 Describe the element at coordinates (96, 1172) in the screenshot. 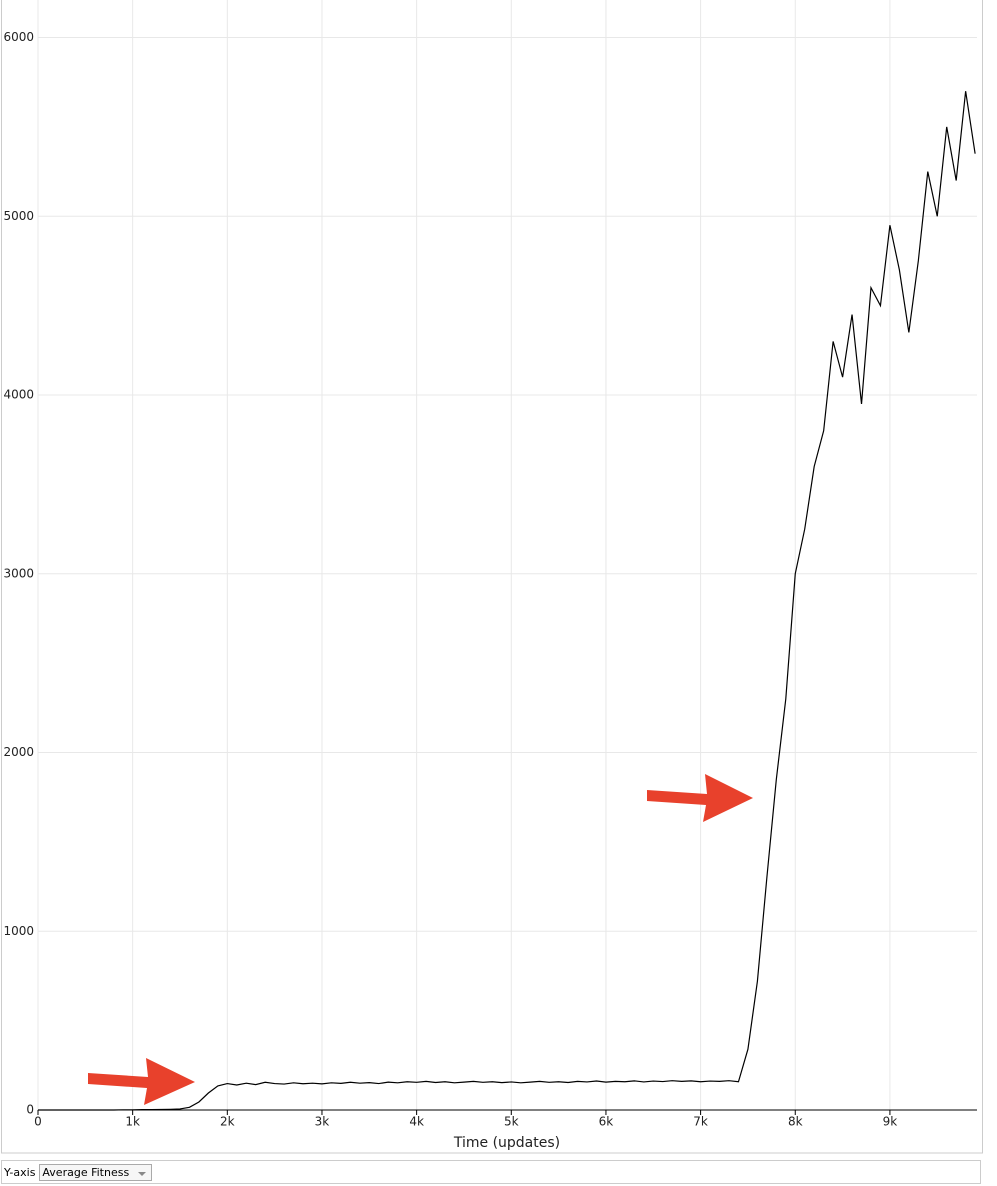

I see `y-axis-select: Average Fitness` at that location.